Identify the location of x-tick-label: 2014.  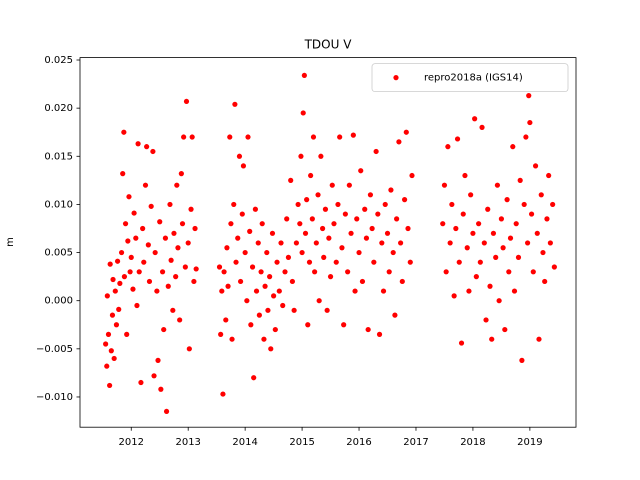
(244, 442).